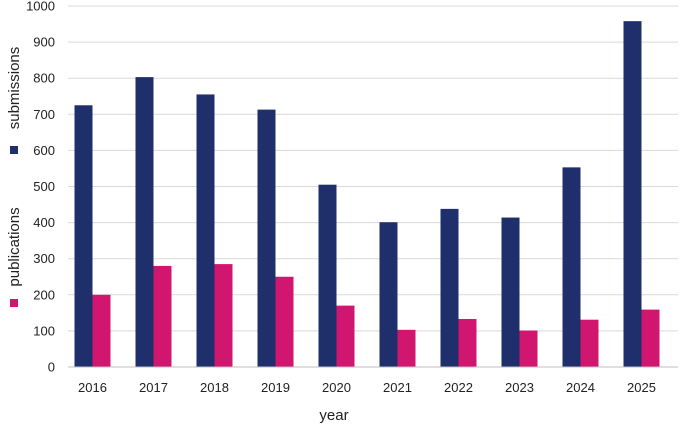 The height and width of the screenshot is (425, 684). I want to click on x-tick-label: 2021, so click(397, 387).